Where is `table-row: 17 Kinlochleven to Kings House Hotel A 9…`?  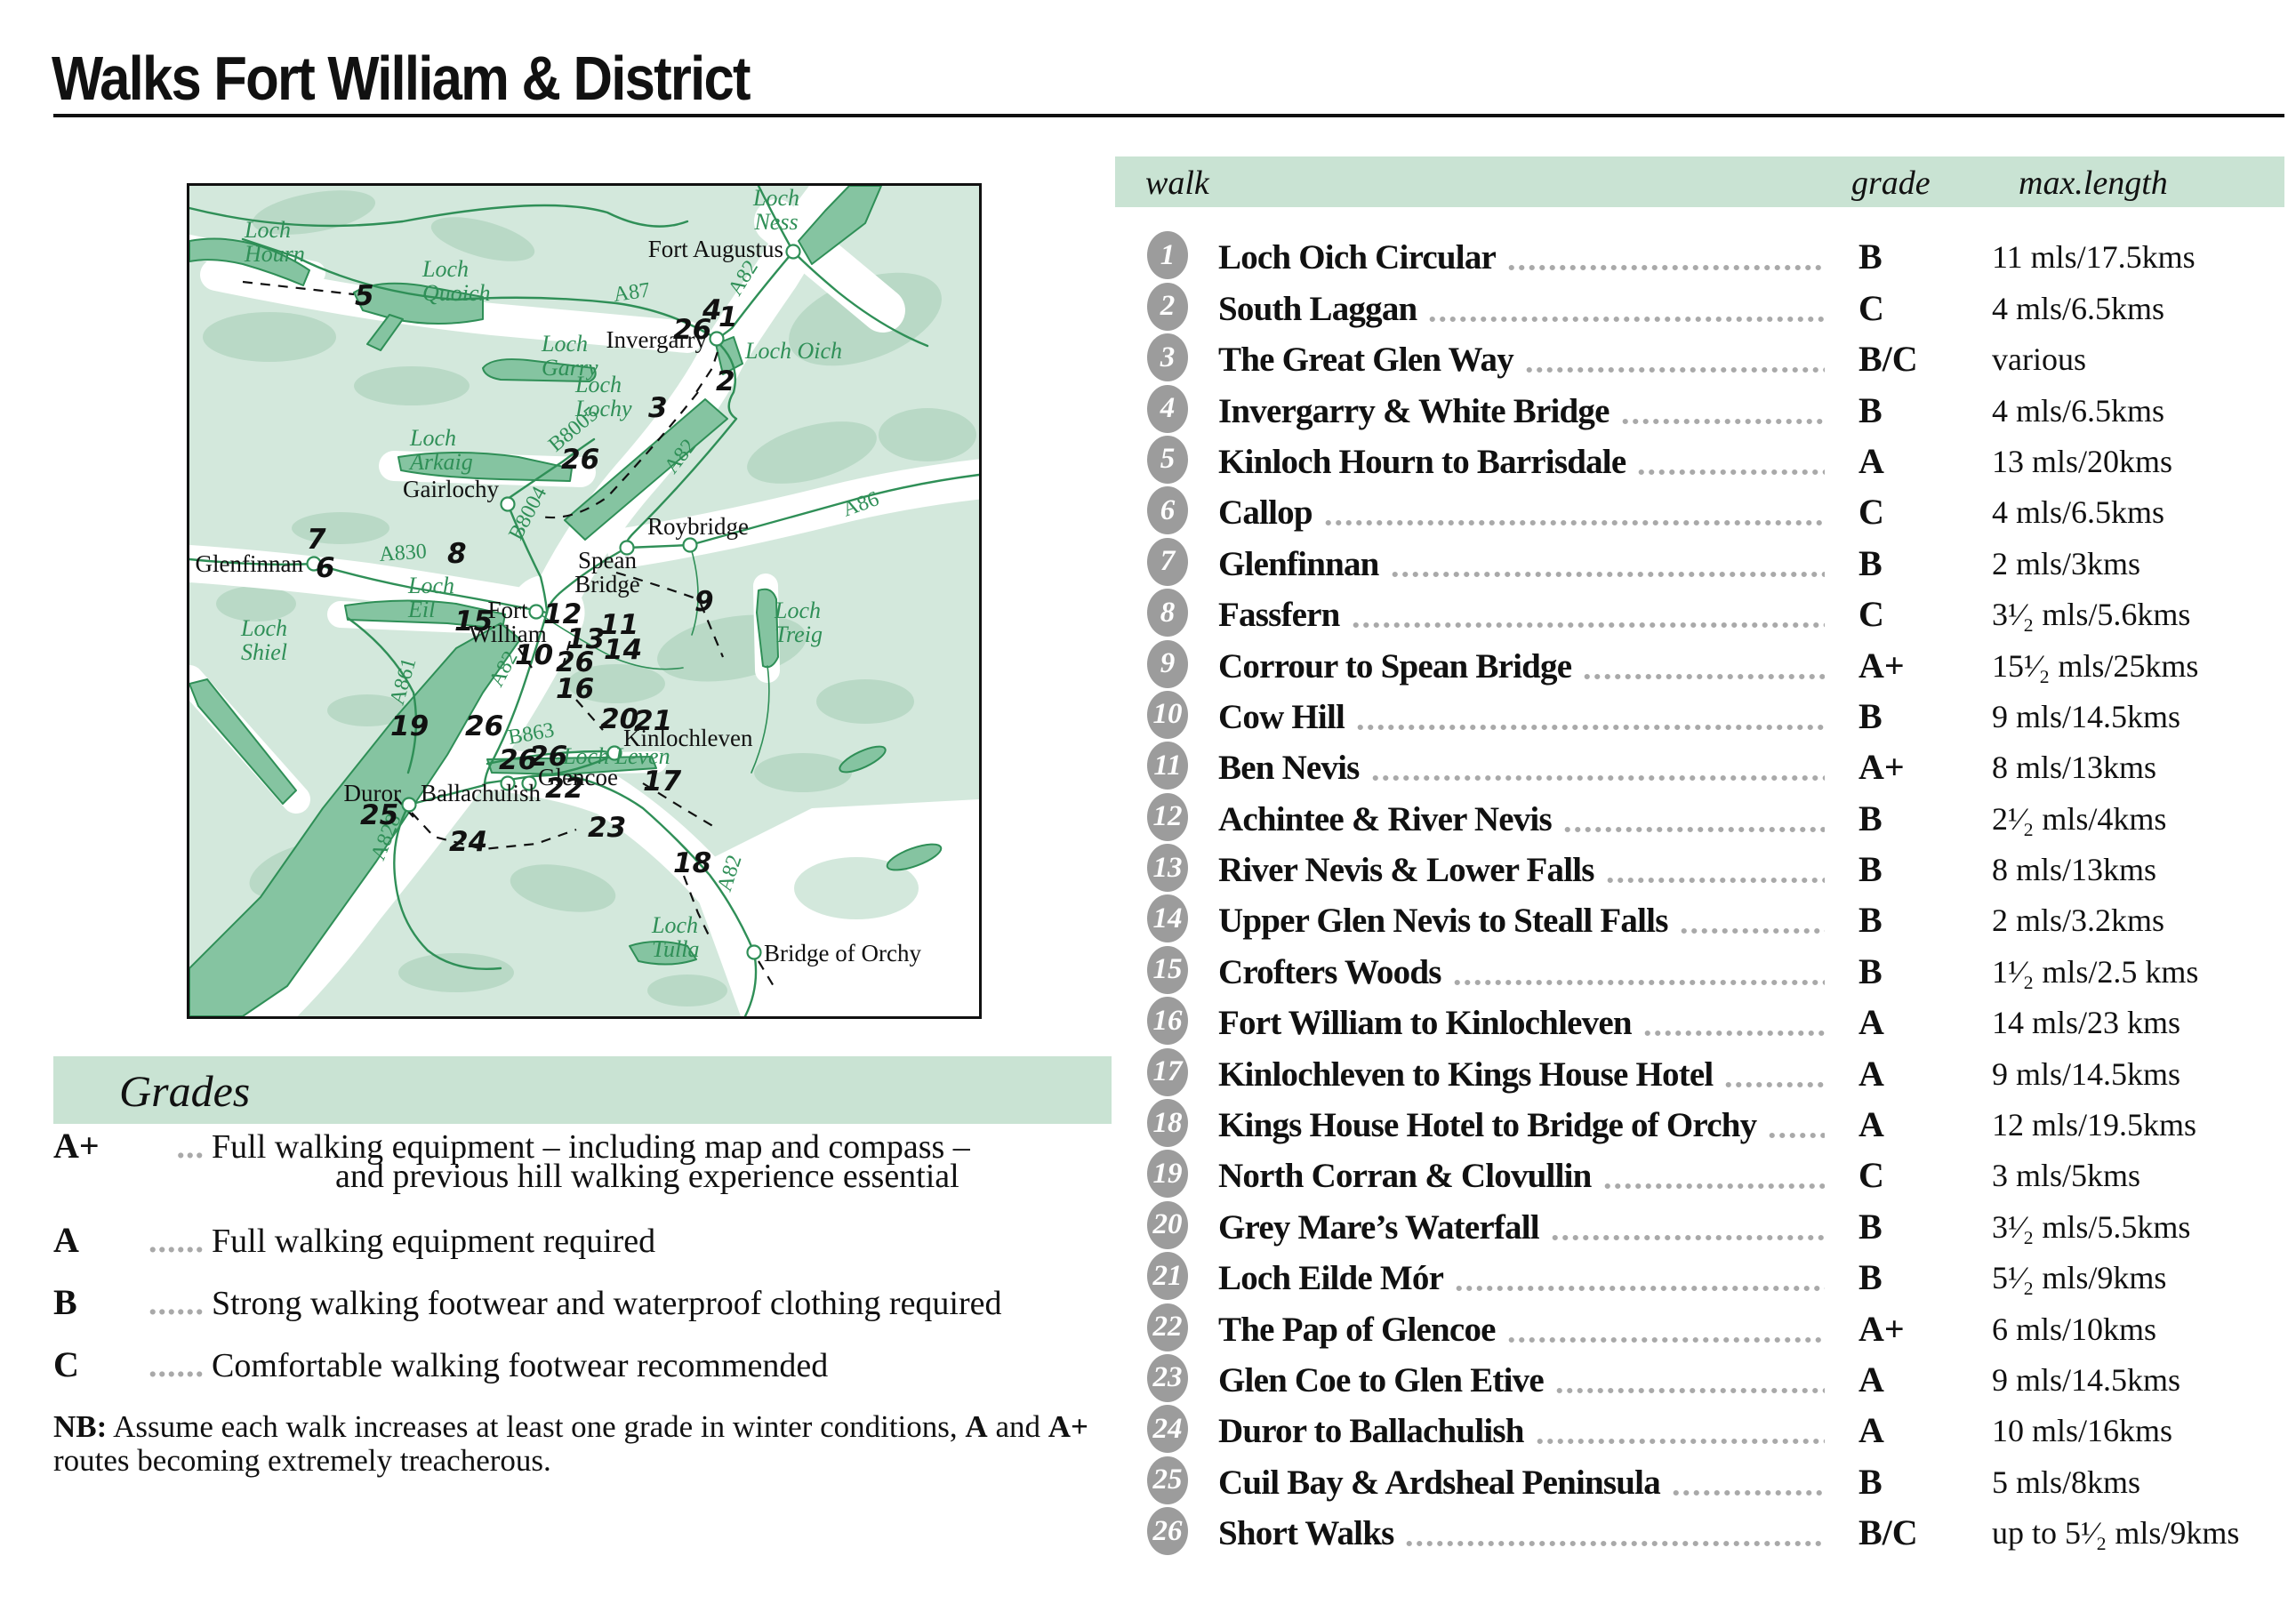 table-row: 17 Kinlochleven to Kings House Hotel A 9… is located at coordinates (1699, 1071).